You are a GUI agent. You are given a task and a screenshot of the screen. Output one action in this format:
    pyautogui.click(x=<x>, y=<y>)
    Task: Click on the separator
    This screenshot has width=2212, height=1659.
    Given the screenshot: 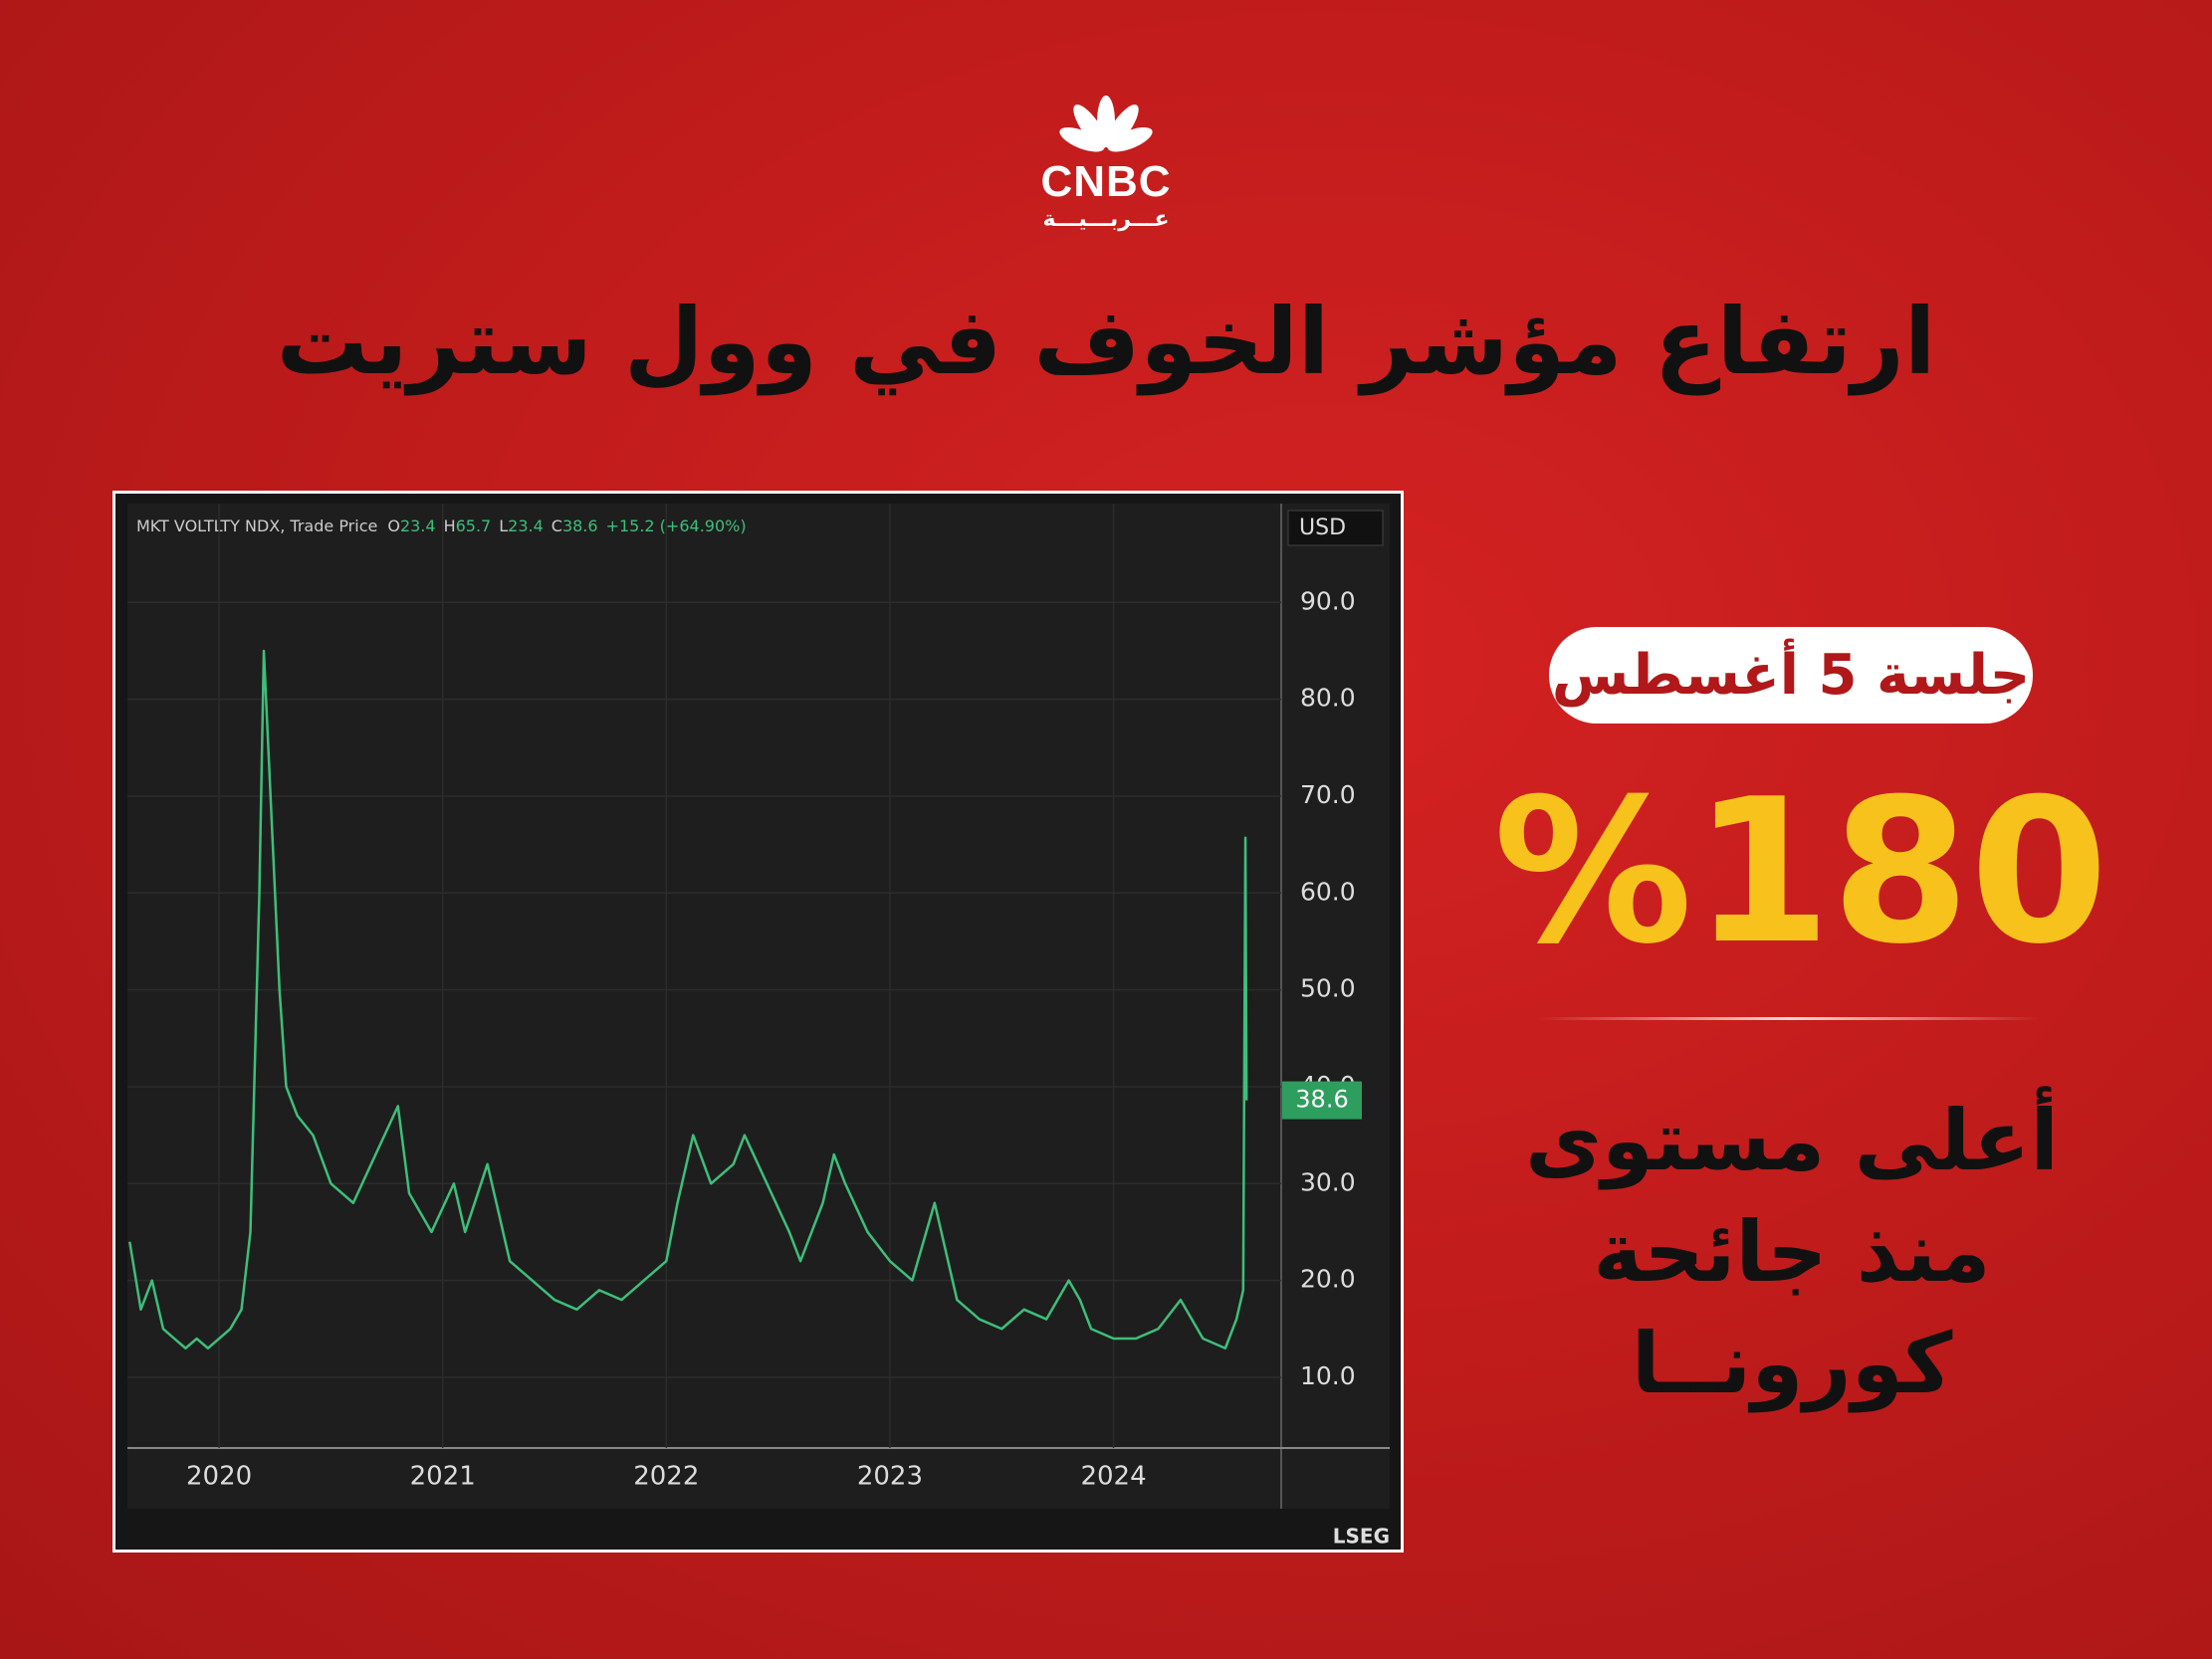 What is the action you would take?
    pyautogui.click(x=1789, y=1018)
    